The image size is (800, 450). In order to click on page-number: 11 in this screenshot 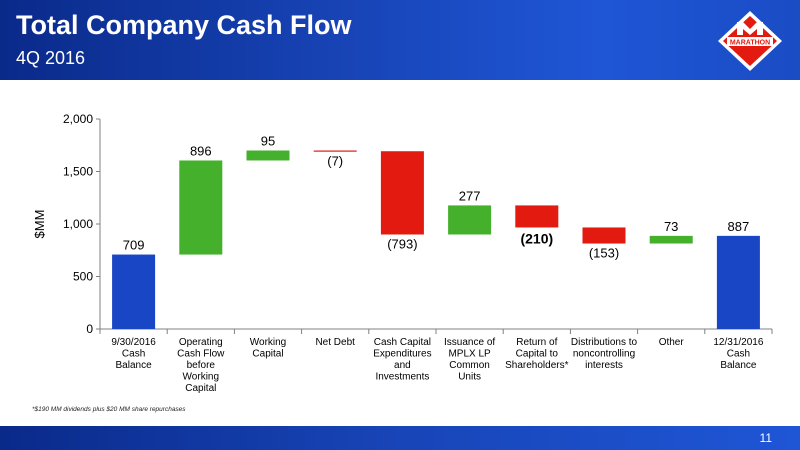, I will do `click(765, 438)`.